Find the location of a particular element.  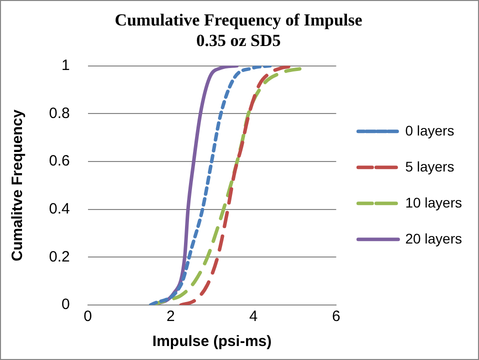

x-tick-label: 0 is located at coordinates (88, 317).